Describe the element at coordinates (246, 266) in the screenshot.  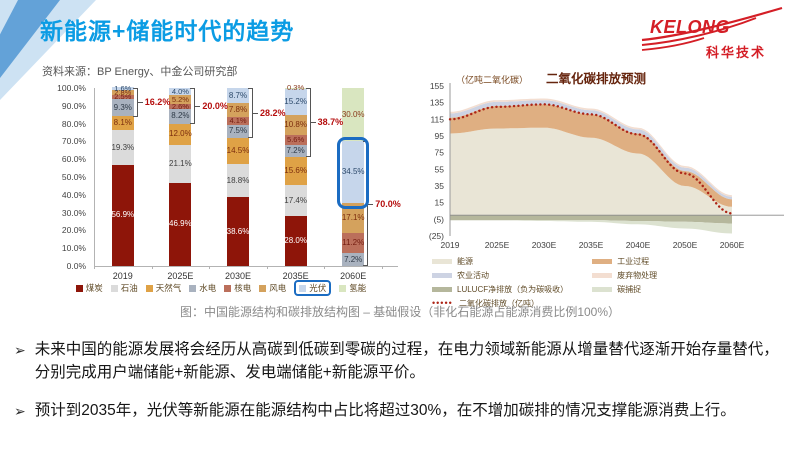
I see `x-axis-line` at that location.